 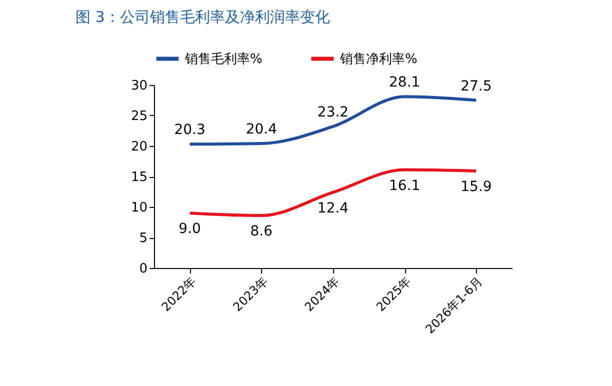 What do you see at coordinates (139, 147) in the screenshot?
I see `y-tick-label: 20` at bounding box center [139, 147].